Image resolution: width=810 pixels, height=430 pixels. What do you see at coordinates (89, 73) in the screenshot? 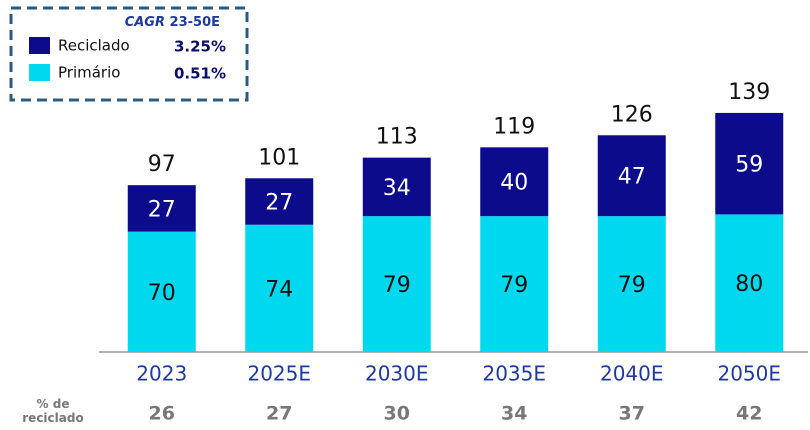
I see `legend-label: Primário` at bounding box center [89, 73].